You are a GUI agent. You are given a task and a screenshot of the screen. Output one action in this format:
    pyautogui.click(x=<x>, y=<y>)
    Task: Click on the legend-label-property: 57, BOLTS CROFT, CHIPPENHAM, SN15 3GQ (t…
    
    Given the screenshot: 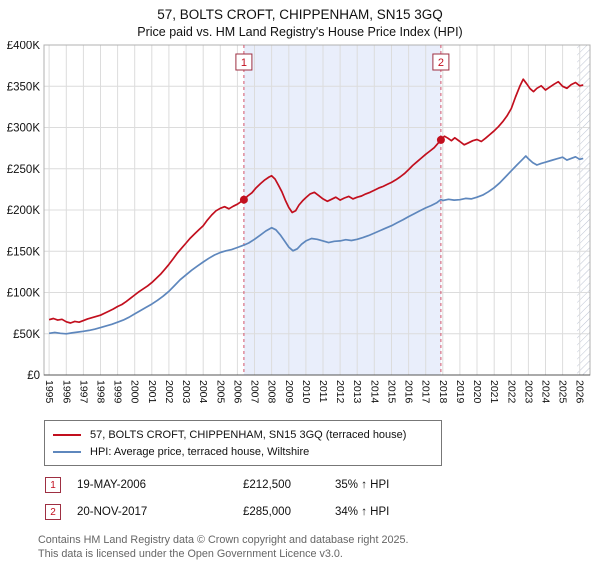 What is the action you would take?
    pyautogui.click(x=248, y=434)
    